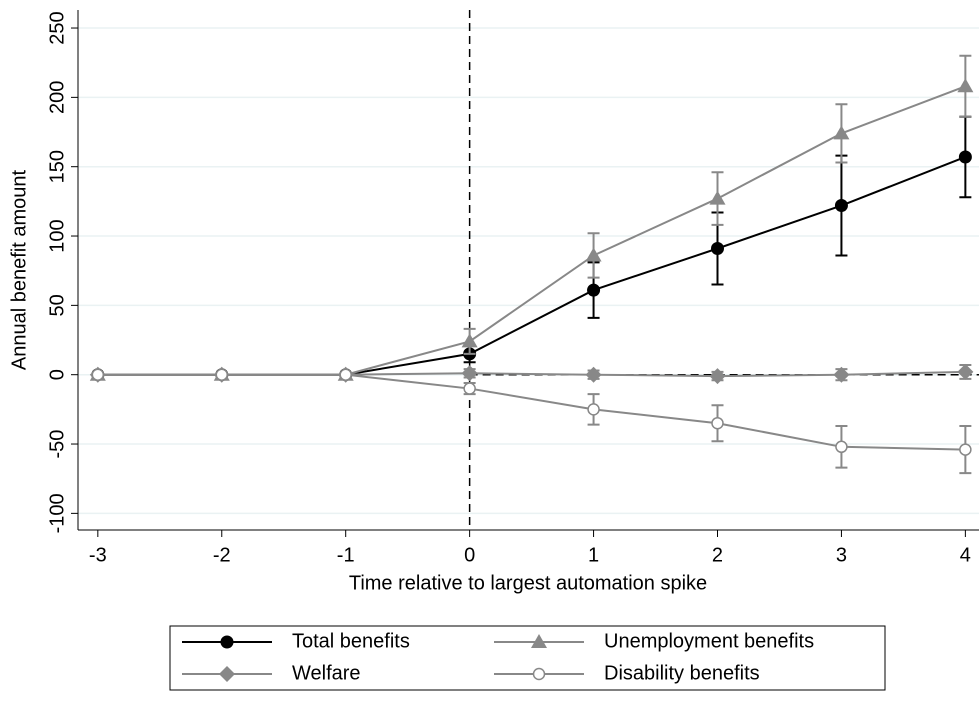 The image size is (979, 703). Describe the element at coordinates (57, 513) in the screenshot. I see `y-tick-label: -100` at that location.